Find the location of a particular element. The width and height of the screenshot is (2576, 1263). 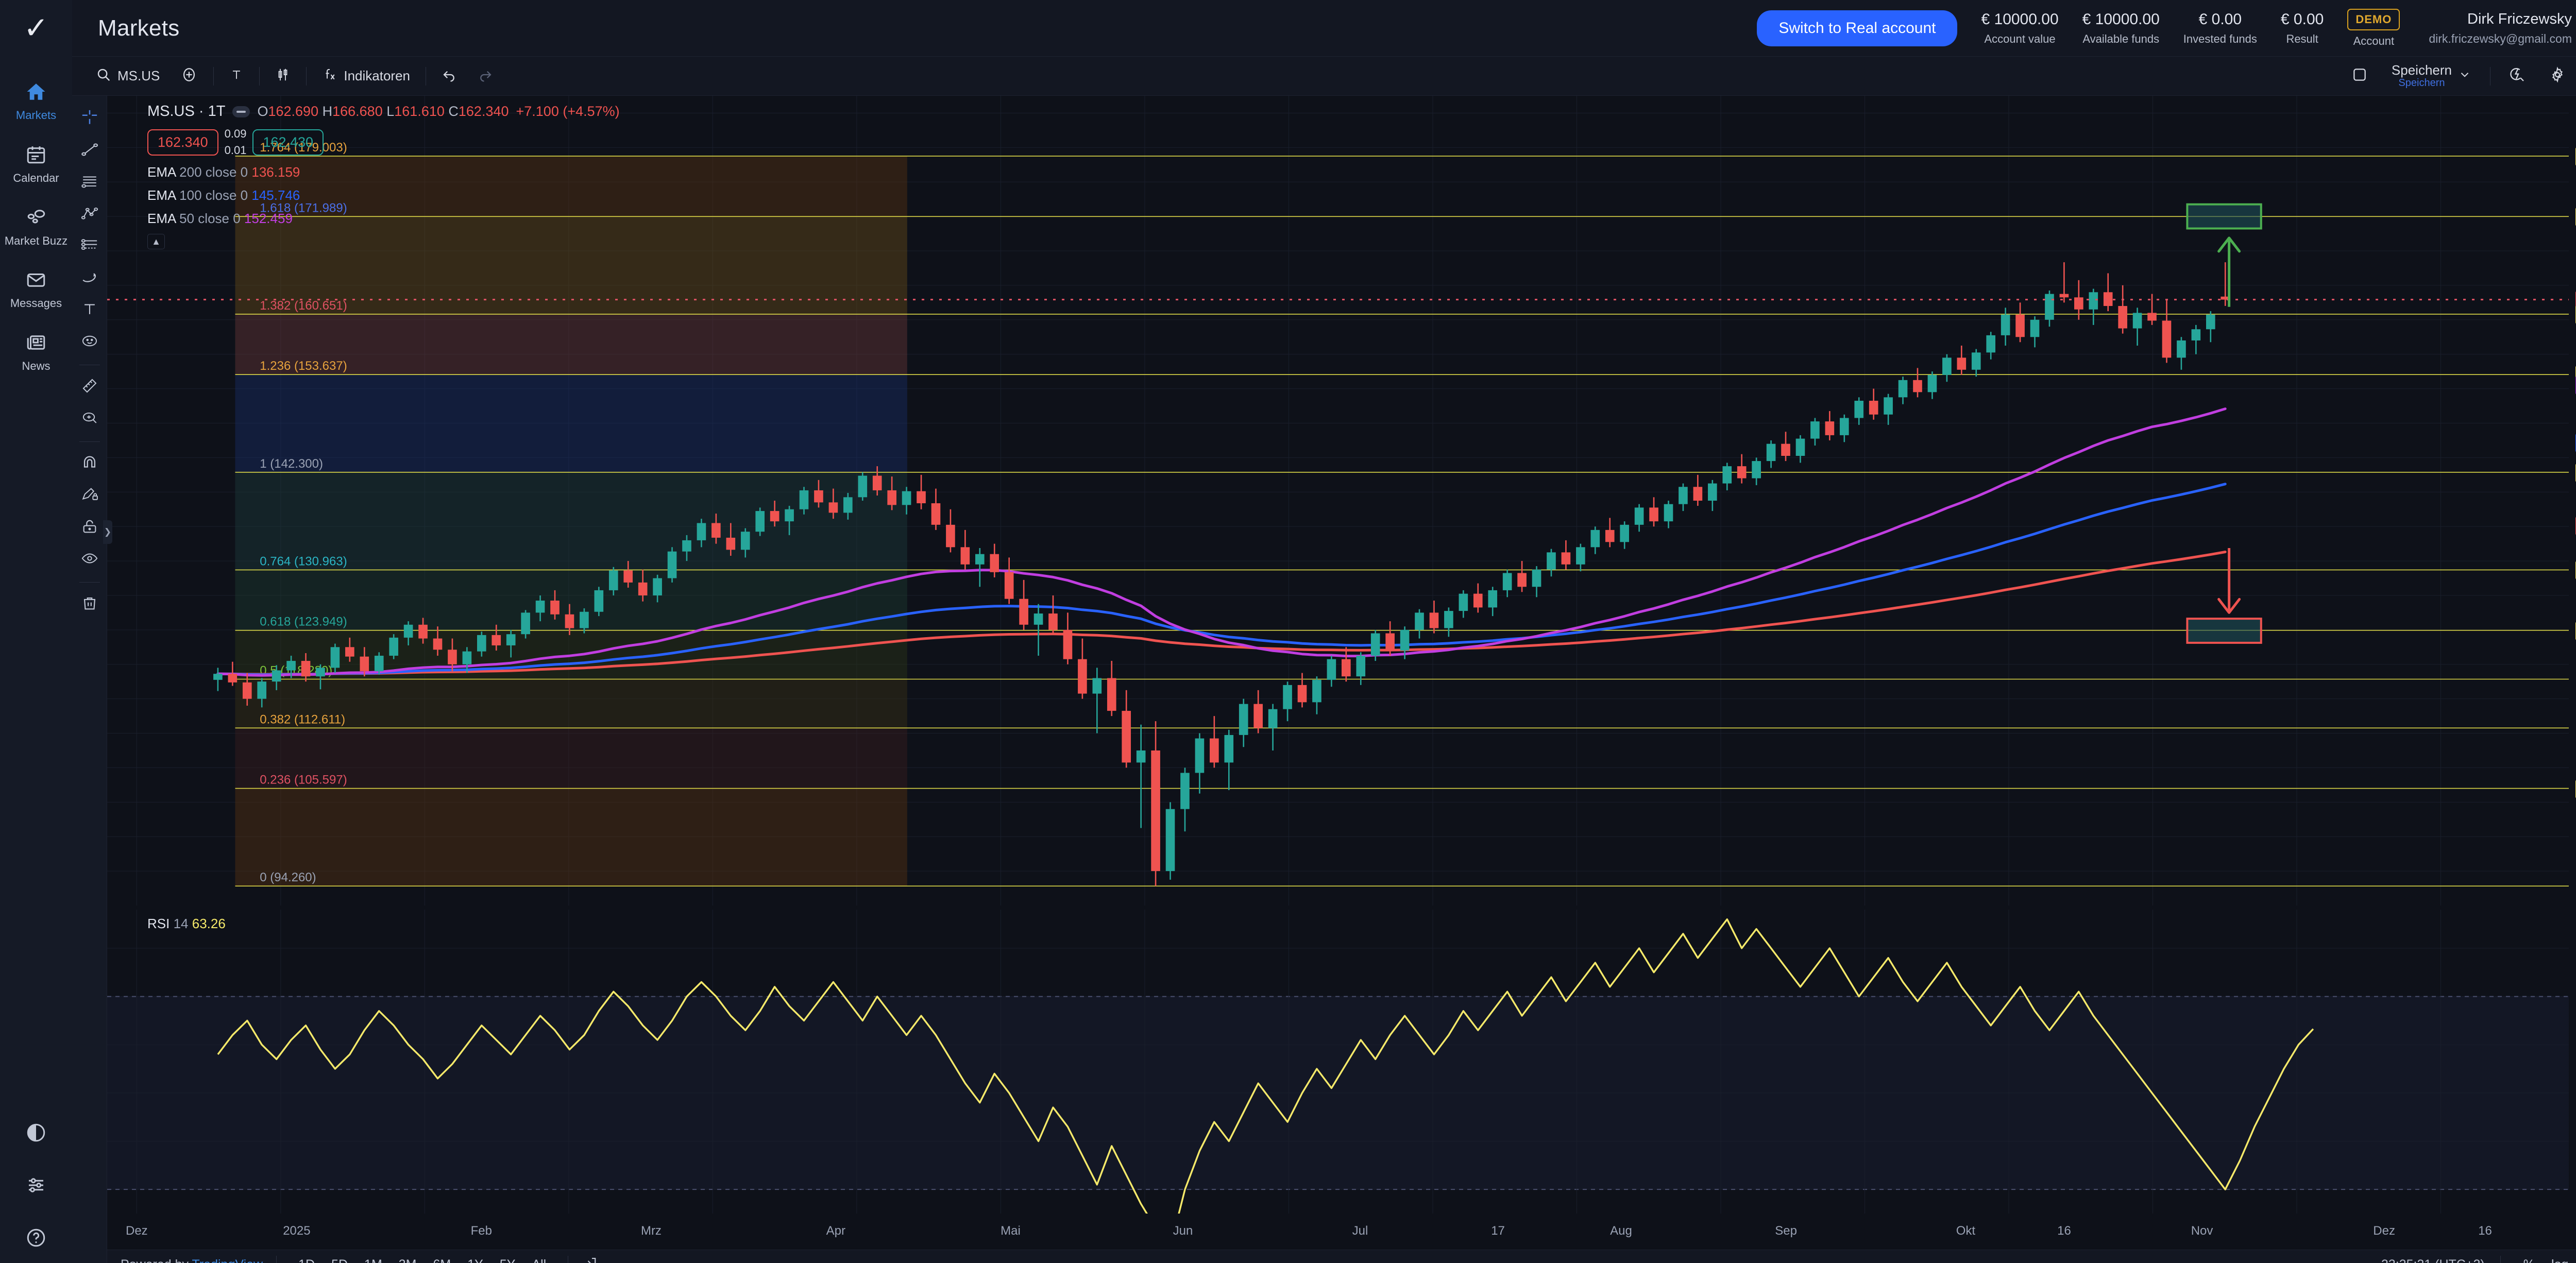

legend-ema-200: EMA 200 close 0 136.159 is located at coordinates (383, 172).